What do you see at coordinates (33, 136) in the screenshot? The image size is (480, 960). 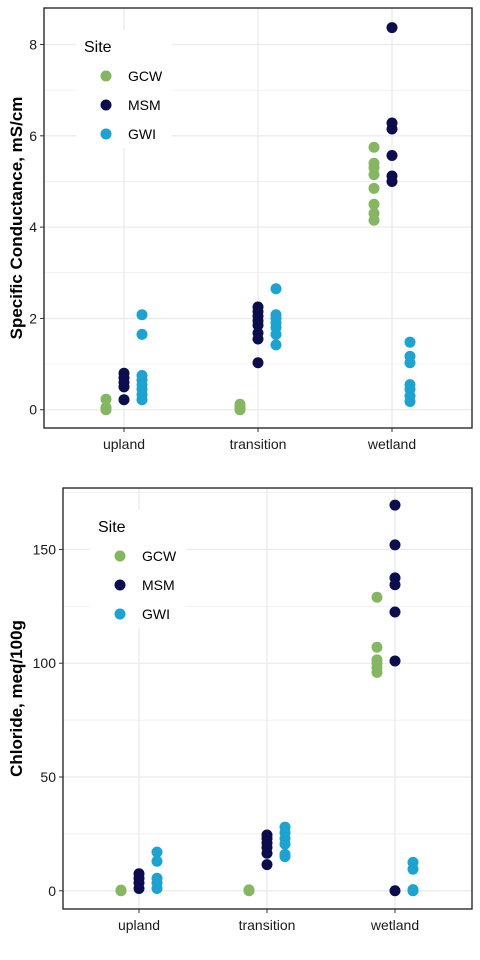 I see `y-tick-label: 6` at bounding box center [33, 136].